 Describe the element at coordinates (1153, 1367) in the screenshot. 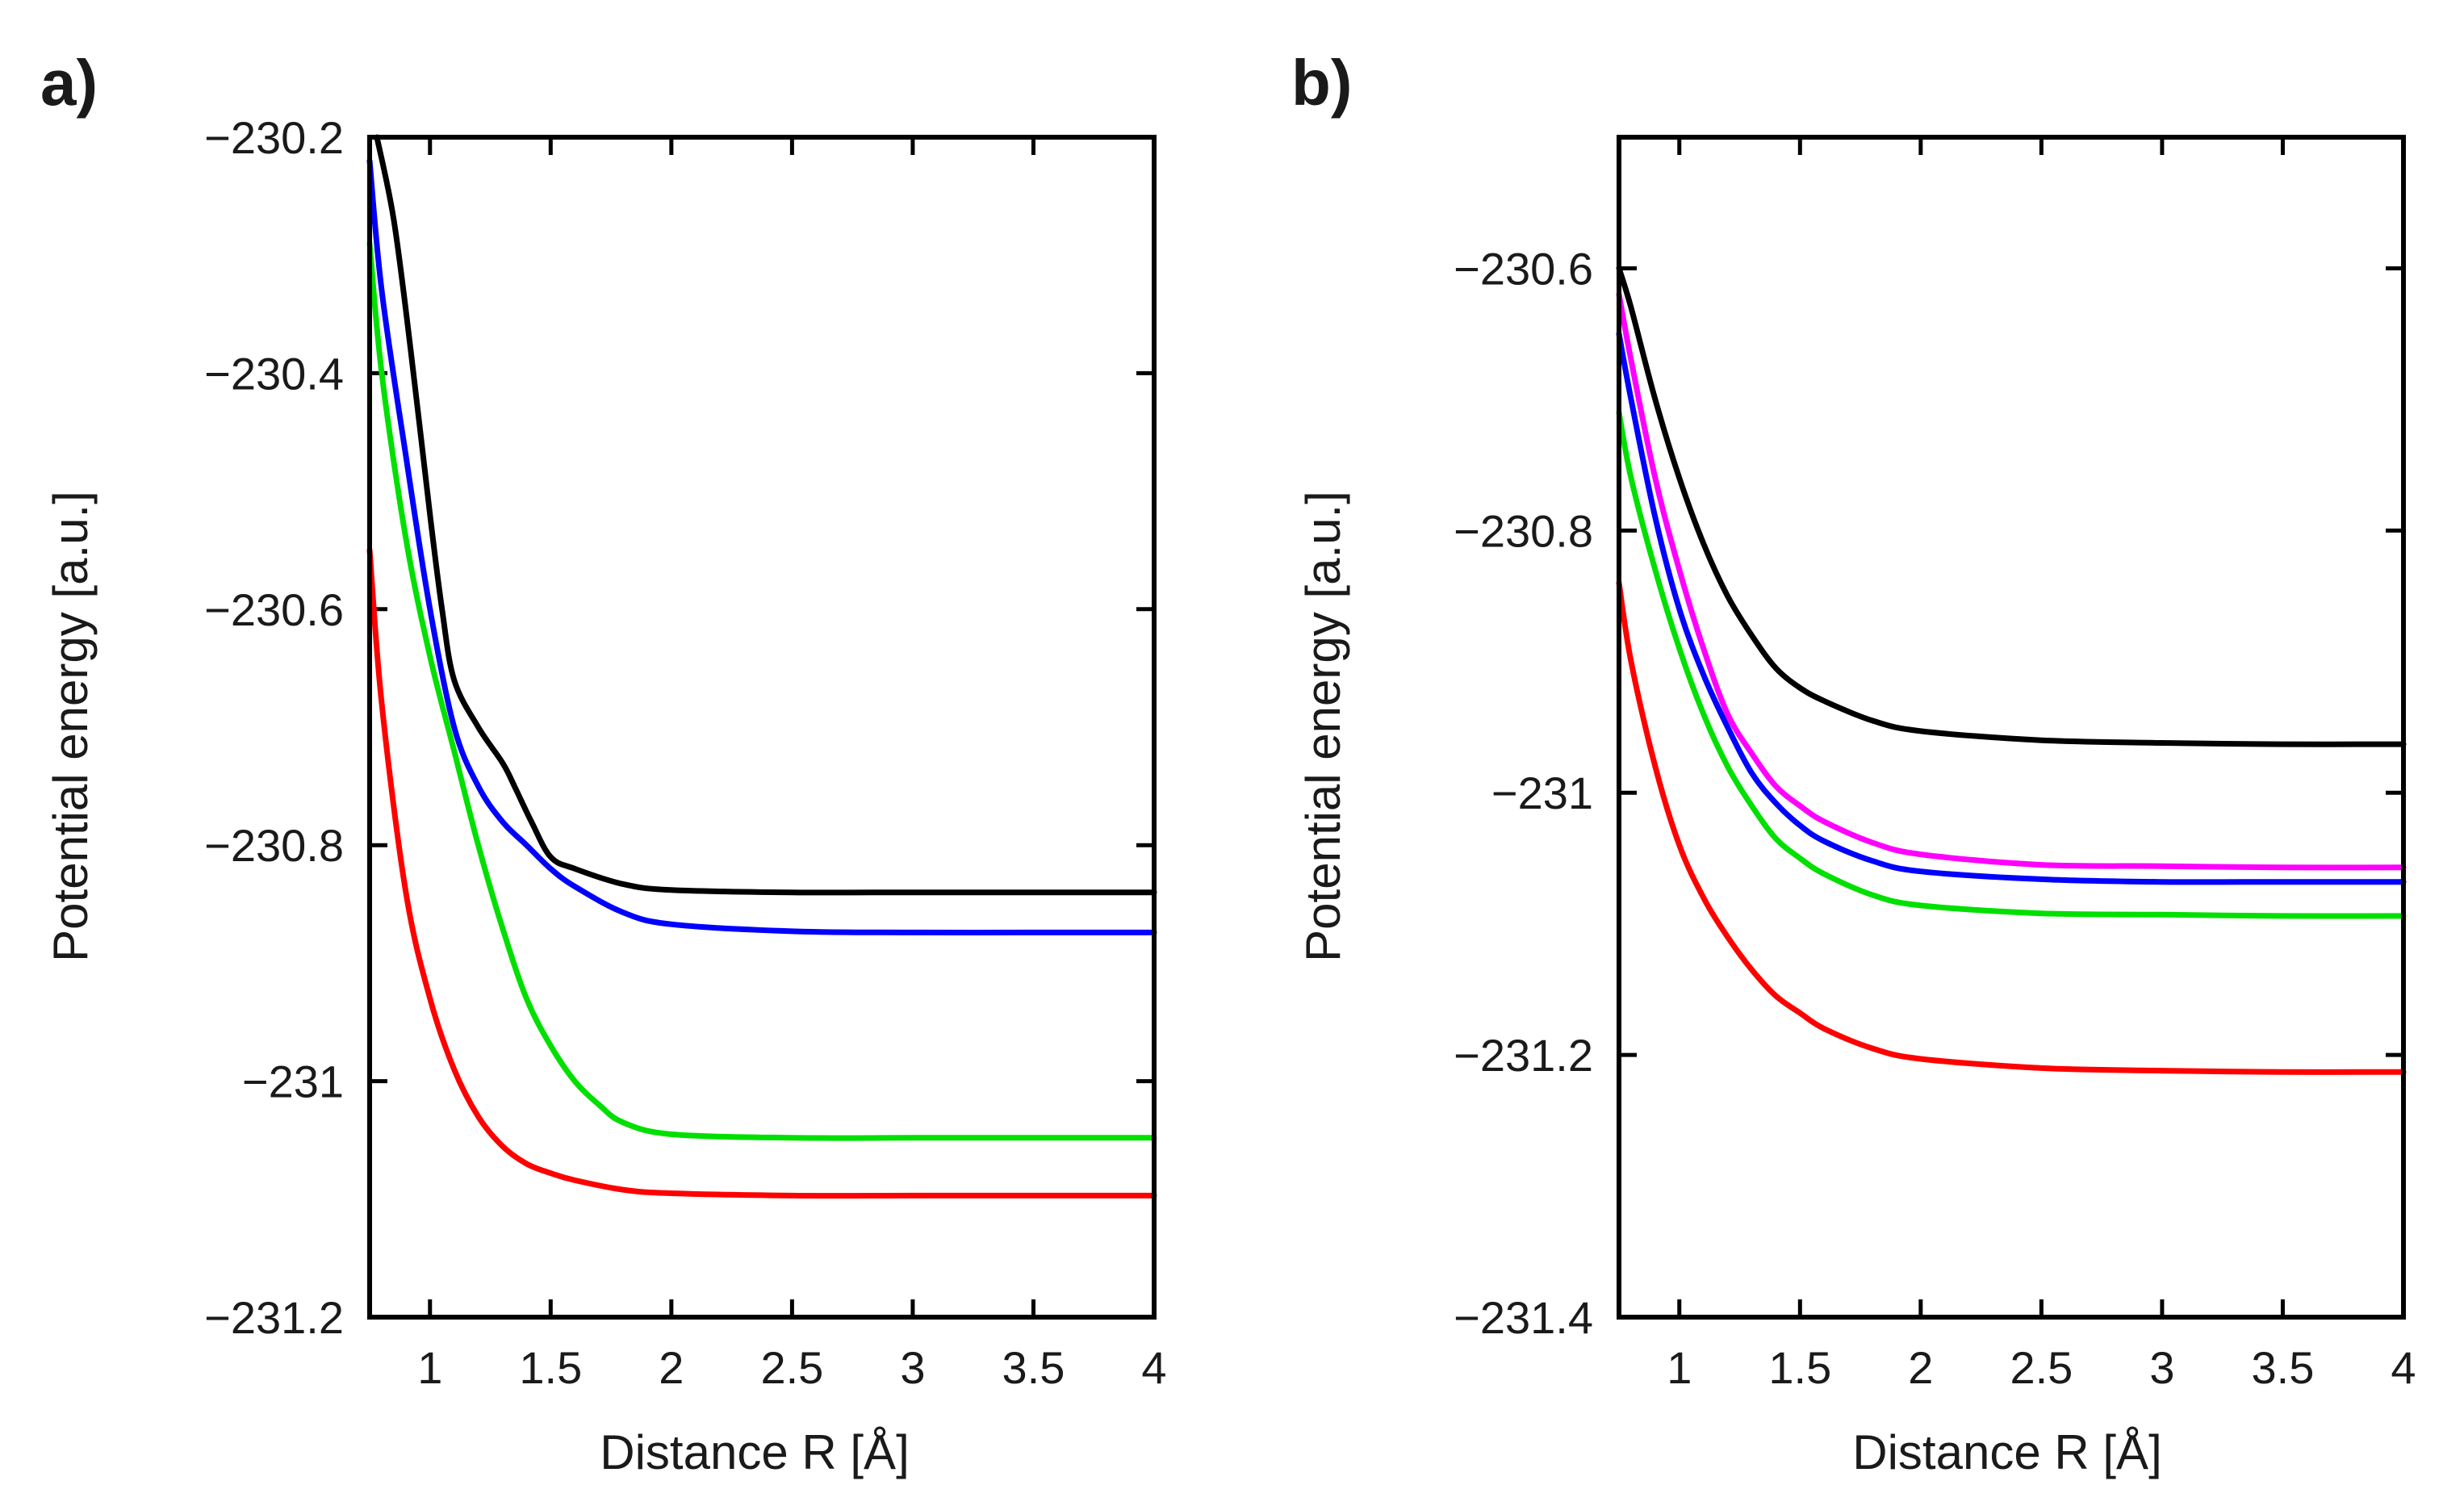

I see `panel-a-xtick-label: 4` at that location.